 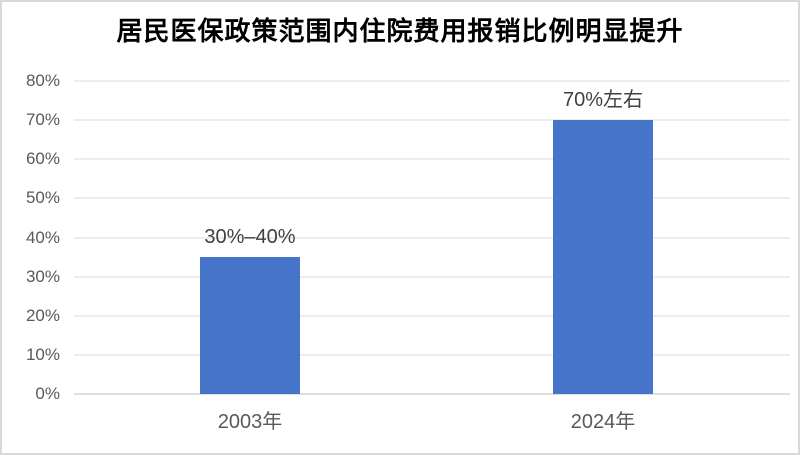 I want to click on y-tick-label: 10%, so click(x=42, y=354).